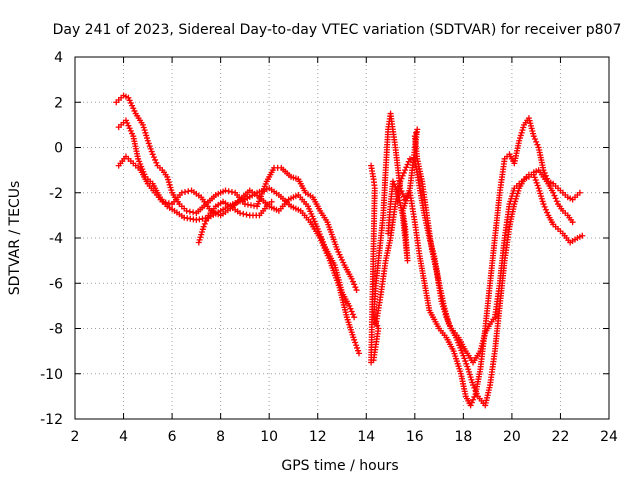 This screenshot has height=480, width=640. Describe the element at coordinates (123, 437) in the screenshot. I see `x-tick-label: 4` at that location.